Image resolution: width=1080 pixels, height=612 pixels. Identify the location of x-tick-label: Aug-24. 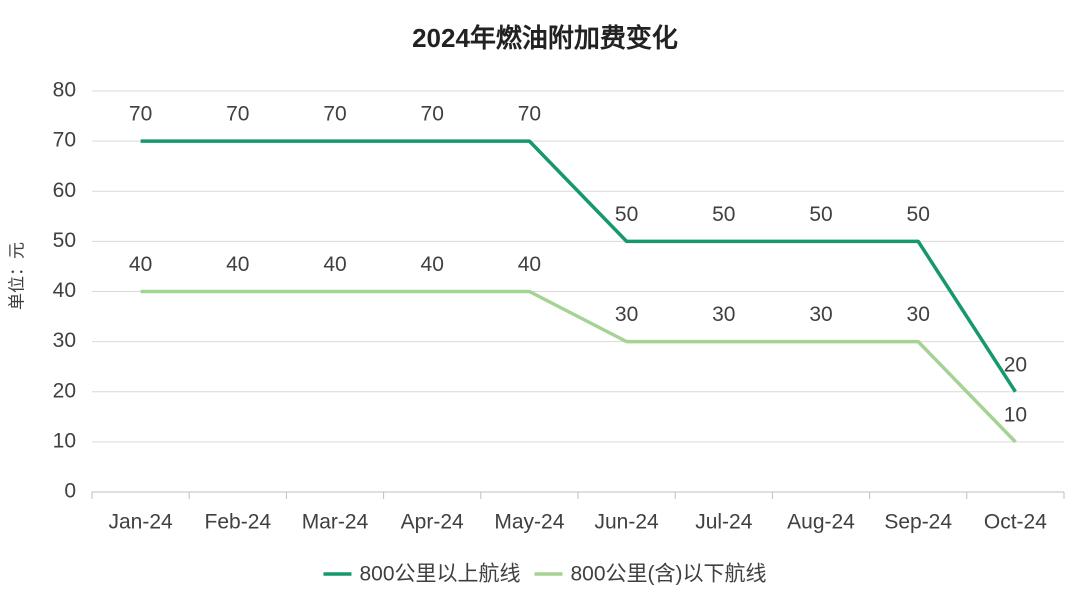
(821, 522).